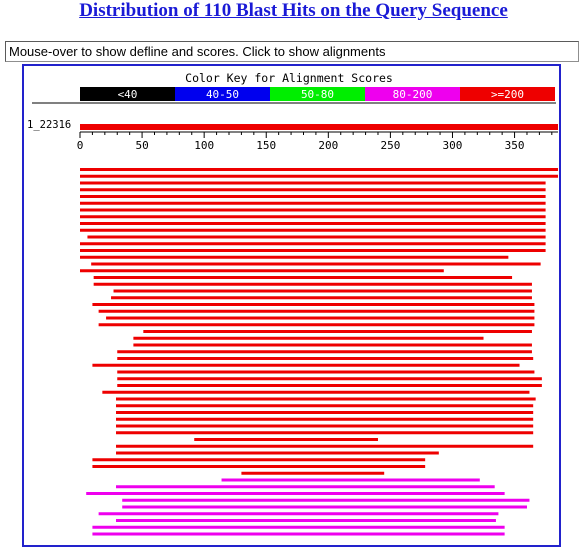 This screenshot has height=554, width=587. What do you see at coordinates (515, 145) in the screenshot?
I see `ruler-tick-label: 350` at bounding box center [515, 145].